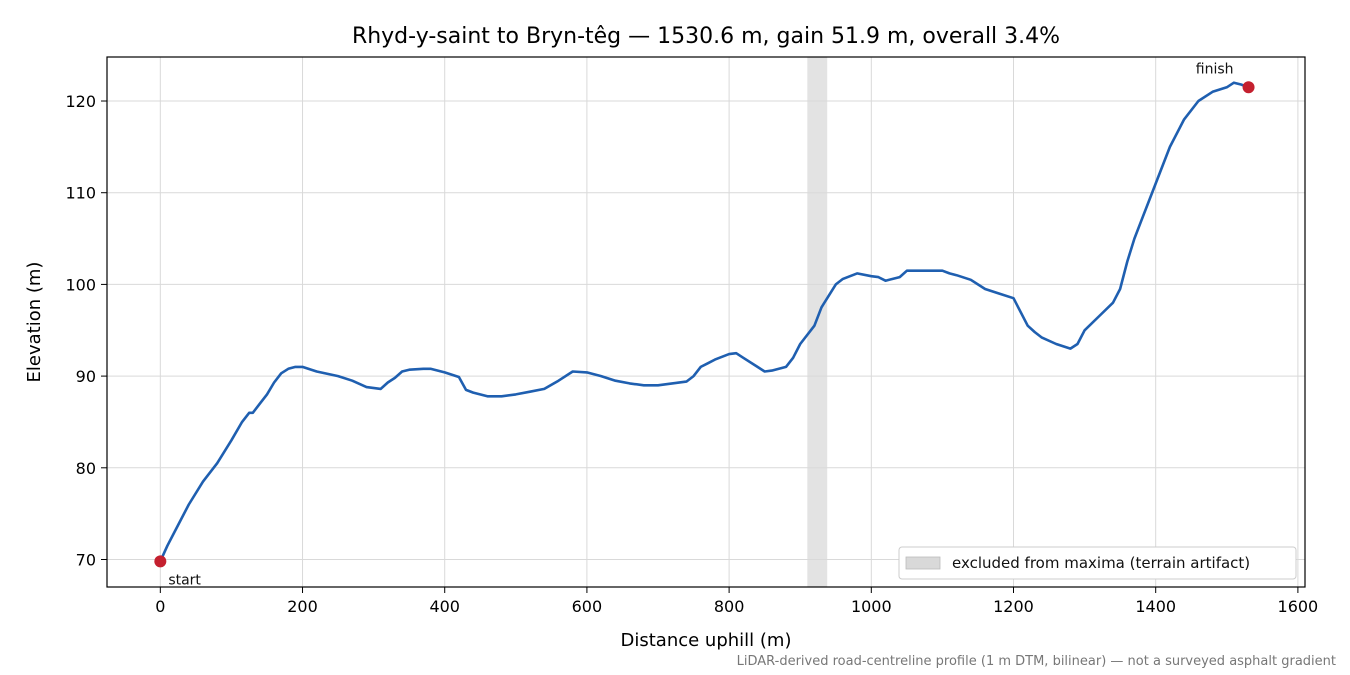 The width and height of the screenshot is (1350, 675). I want to click on legend-box, so click(1097, 563).